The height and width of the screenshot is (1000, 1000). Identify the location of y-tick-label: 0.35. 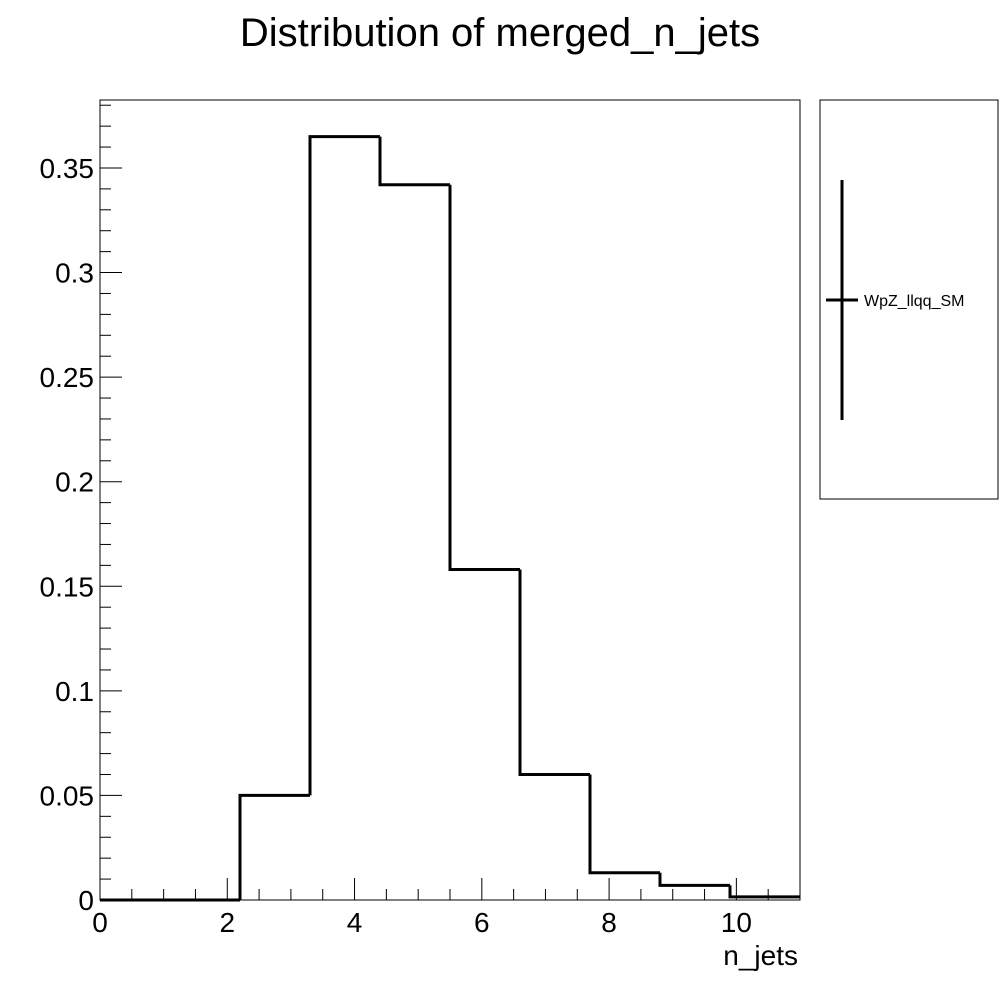
(67, 168).